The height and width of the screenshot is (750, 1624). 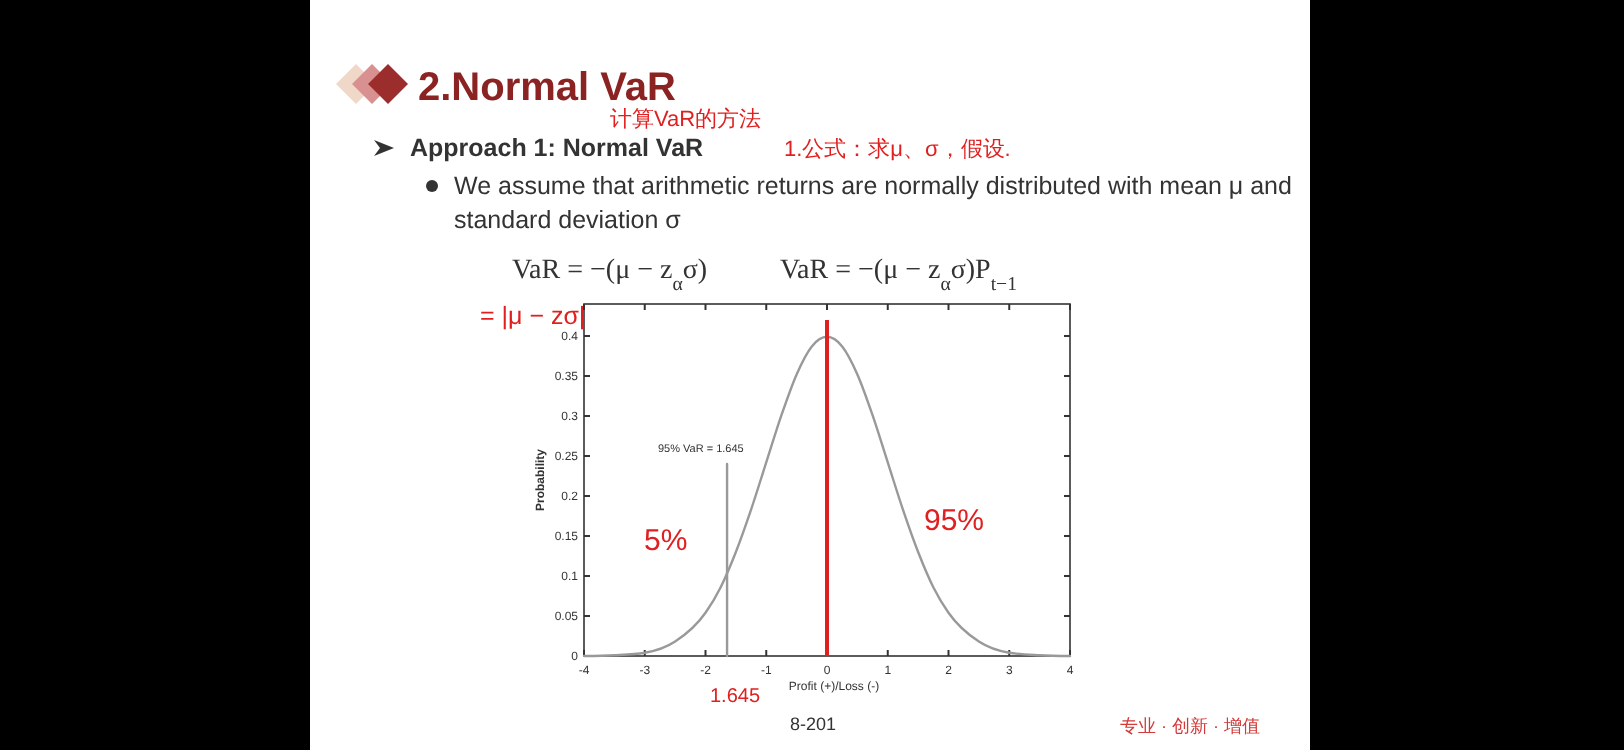 What do you see at coordinates (827, 496) in the screenshot?
I see `line-series` at bounding box center [827, 496].